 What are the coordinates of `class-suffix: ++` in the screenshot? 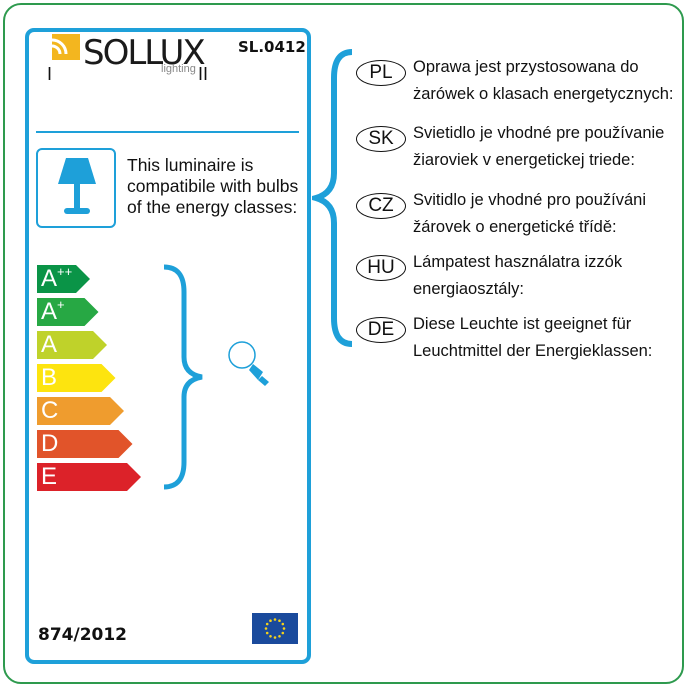 It's located at (65, 271).